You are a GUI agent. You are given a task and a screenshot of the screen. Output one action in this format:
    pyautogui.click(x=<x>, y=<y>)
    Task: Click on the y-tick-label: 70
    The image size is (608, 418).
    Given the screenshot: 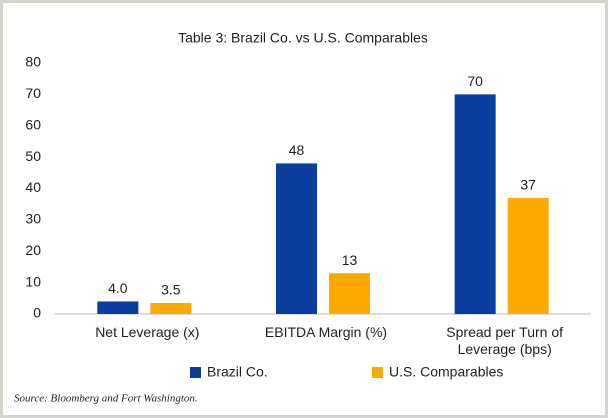 What is the action you would take?
    pyautogui.click(x=33, y=93)
    